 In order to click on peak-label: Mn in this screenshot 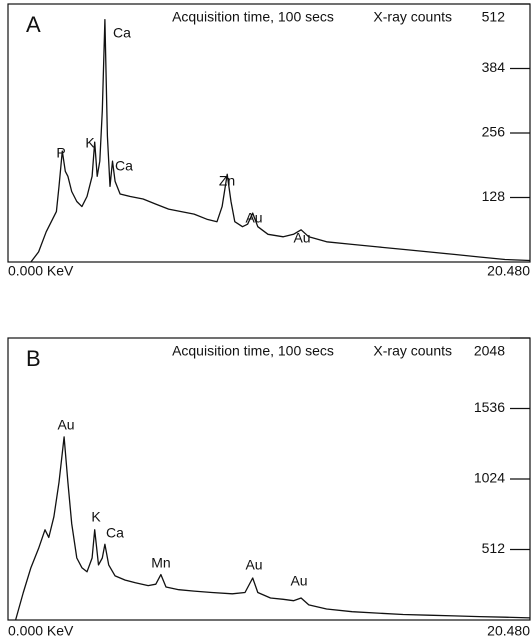, I will do `click(160, 563)`.